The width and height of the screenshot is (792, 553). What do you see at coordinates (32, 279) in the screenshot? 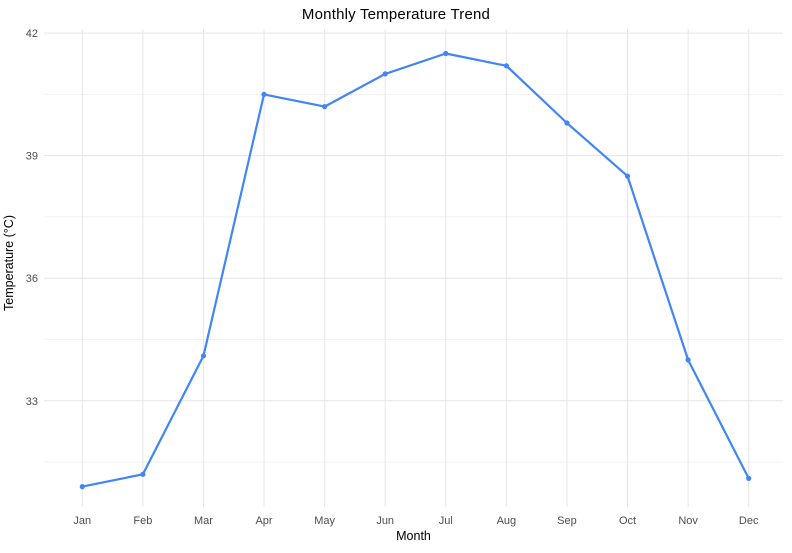
I see `y-tick-label-36: 36` at bounding box center [32, 279].